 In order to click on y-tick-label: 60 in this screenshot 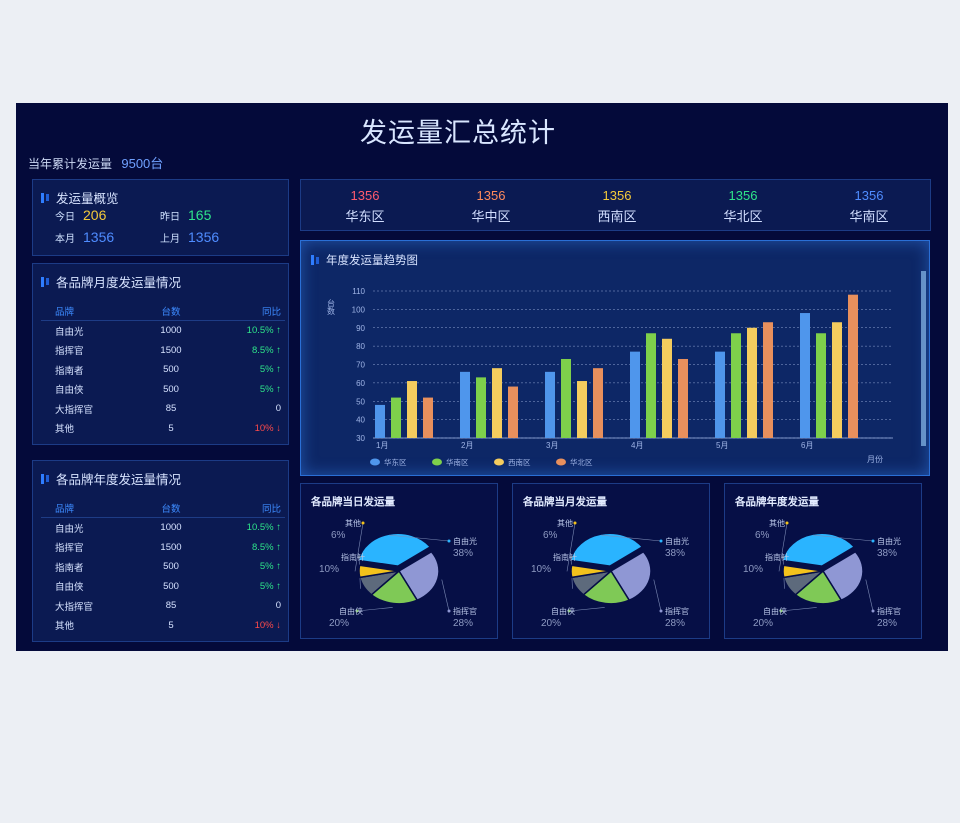, I will do `click(360, 383)`.